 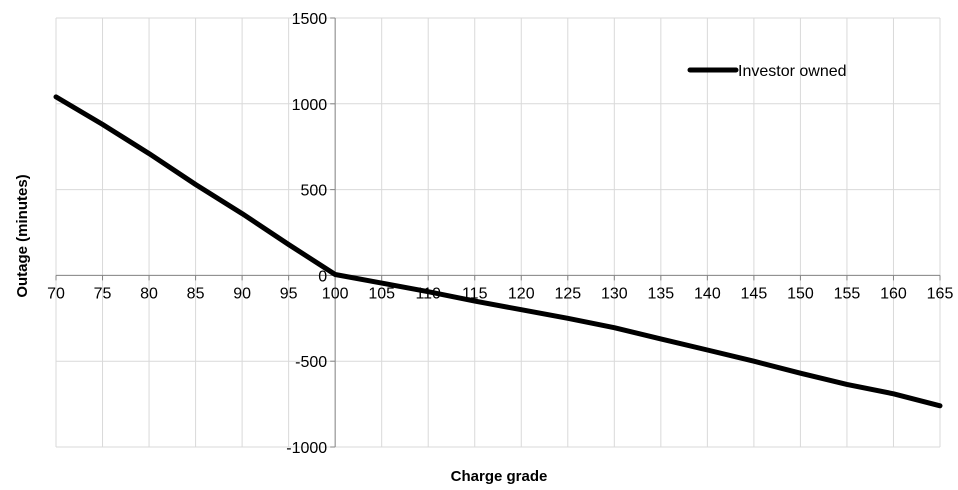 What do you see at coordinates (22, 235) in the screenshot?
I see `y-axis-label: Outage (minutes)` at bounding box center [22, 235].